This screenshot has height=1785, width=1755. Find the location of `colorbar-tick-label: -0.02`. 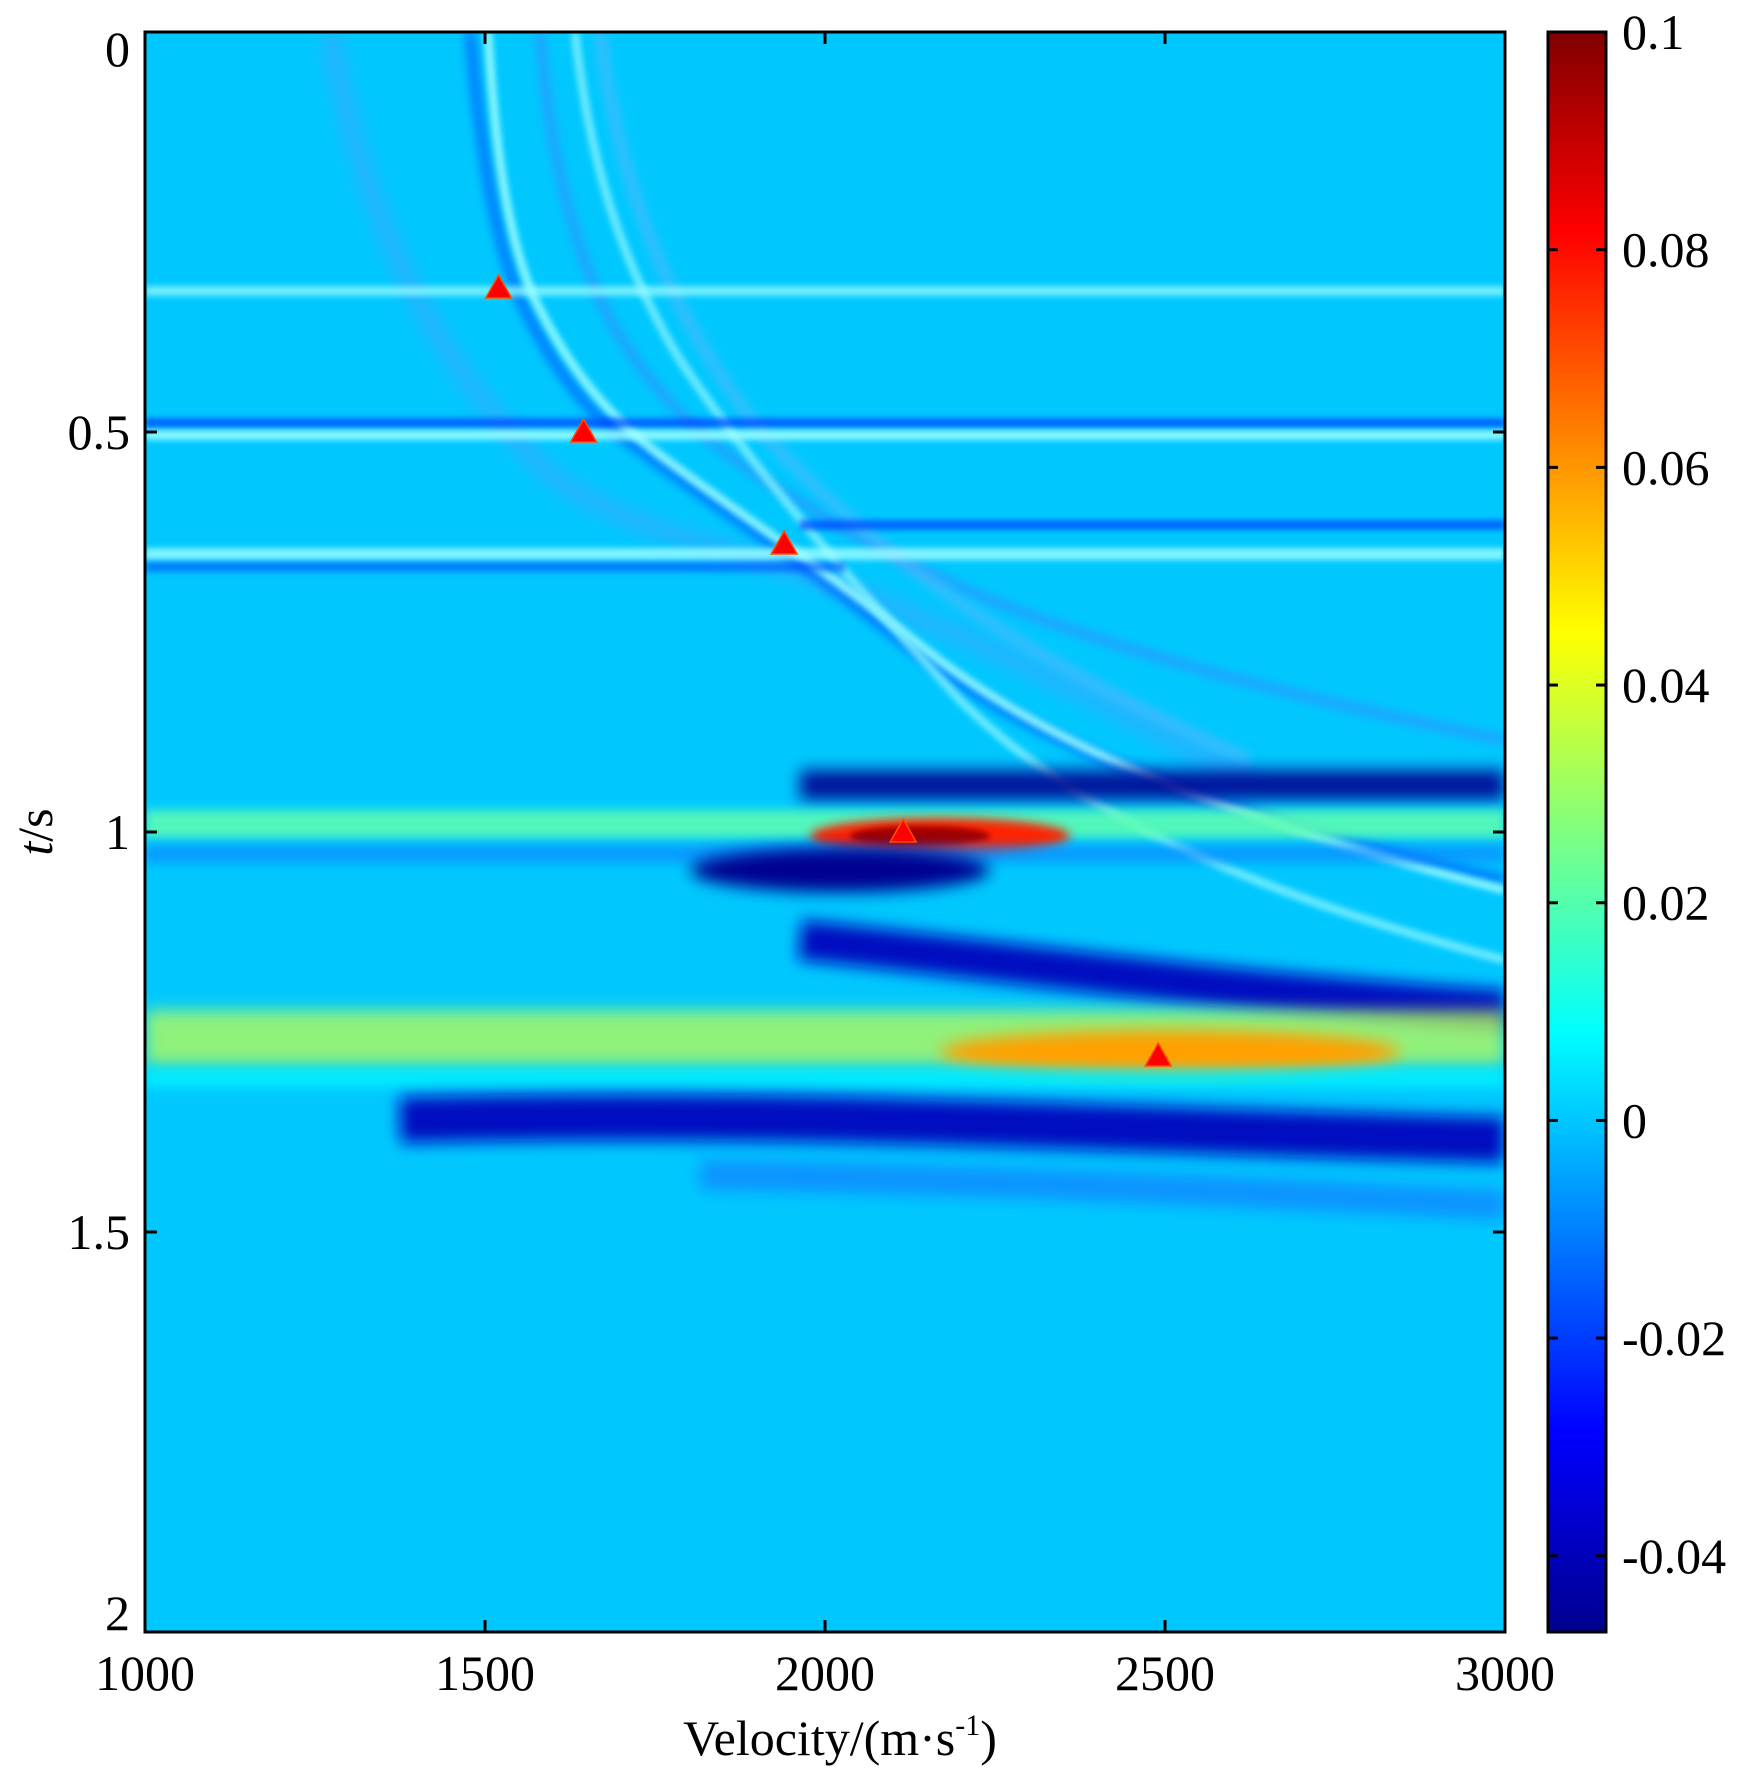

colorbar-tick-label: -0.02 is located at coordinates (1674, 1338).